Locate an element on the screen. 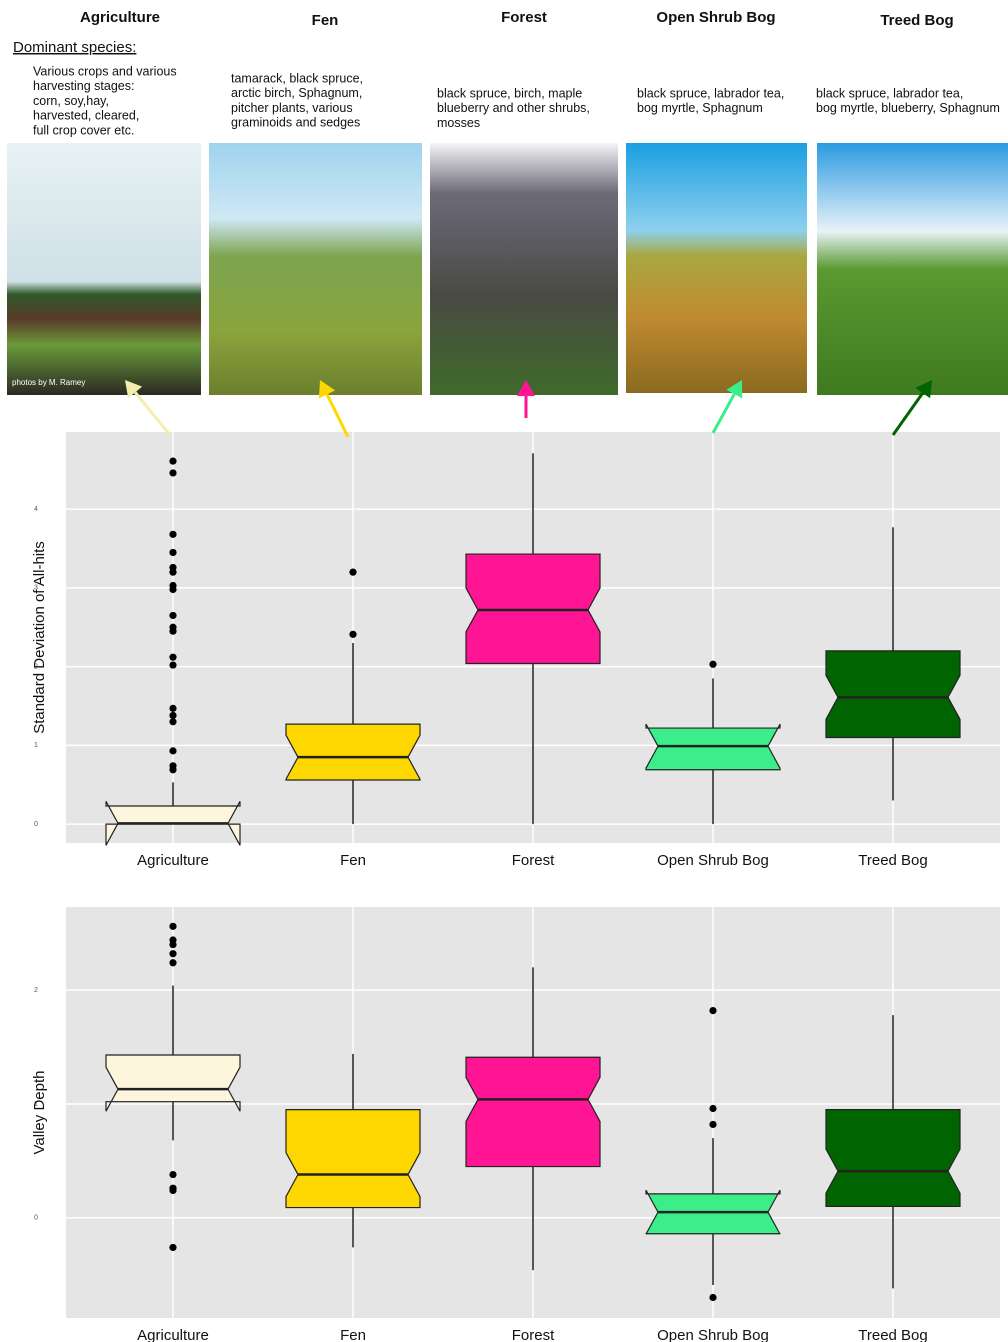 The height and width of the screenshot is (1342, 1008). column-title: Fen is located at coordinates (325, 20).